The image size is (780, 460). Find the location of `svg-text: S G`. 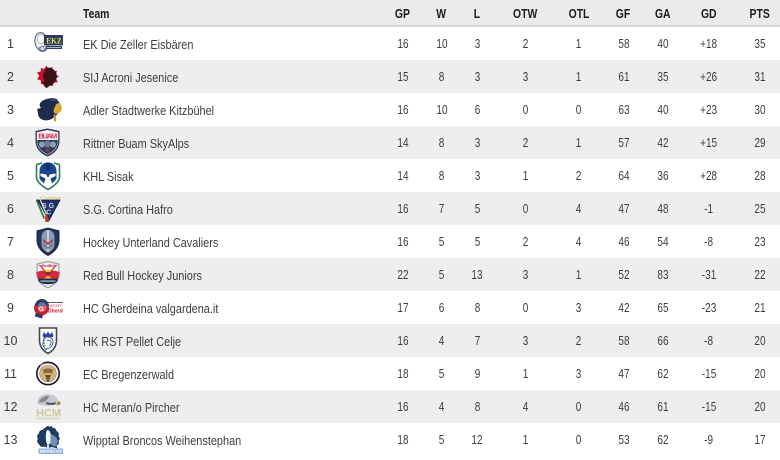

svg-text: S G is located at coordinates (48, 206).